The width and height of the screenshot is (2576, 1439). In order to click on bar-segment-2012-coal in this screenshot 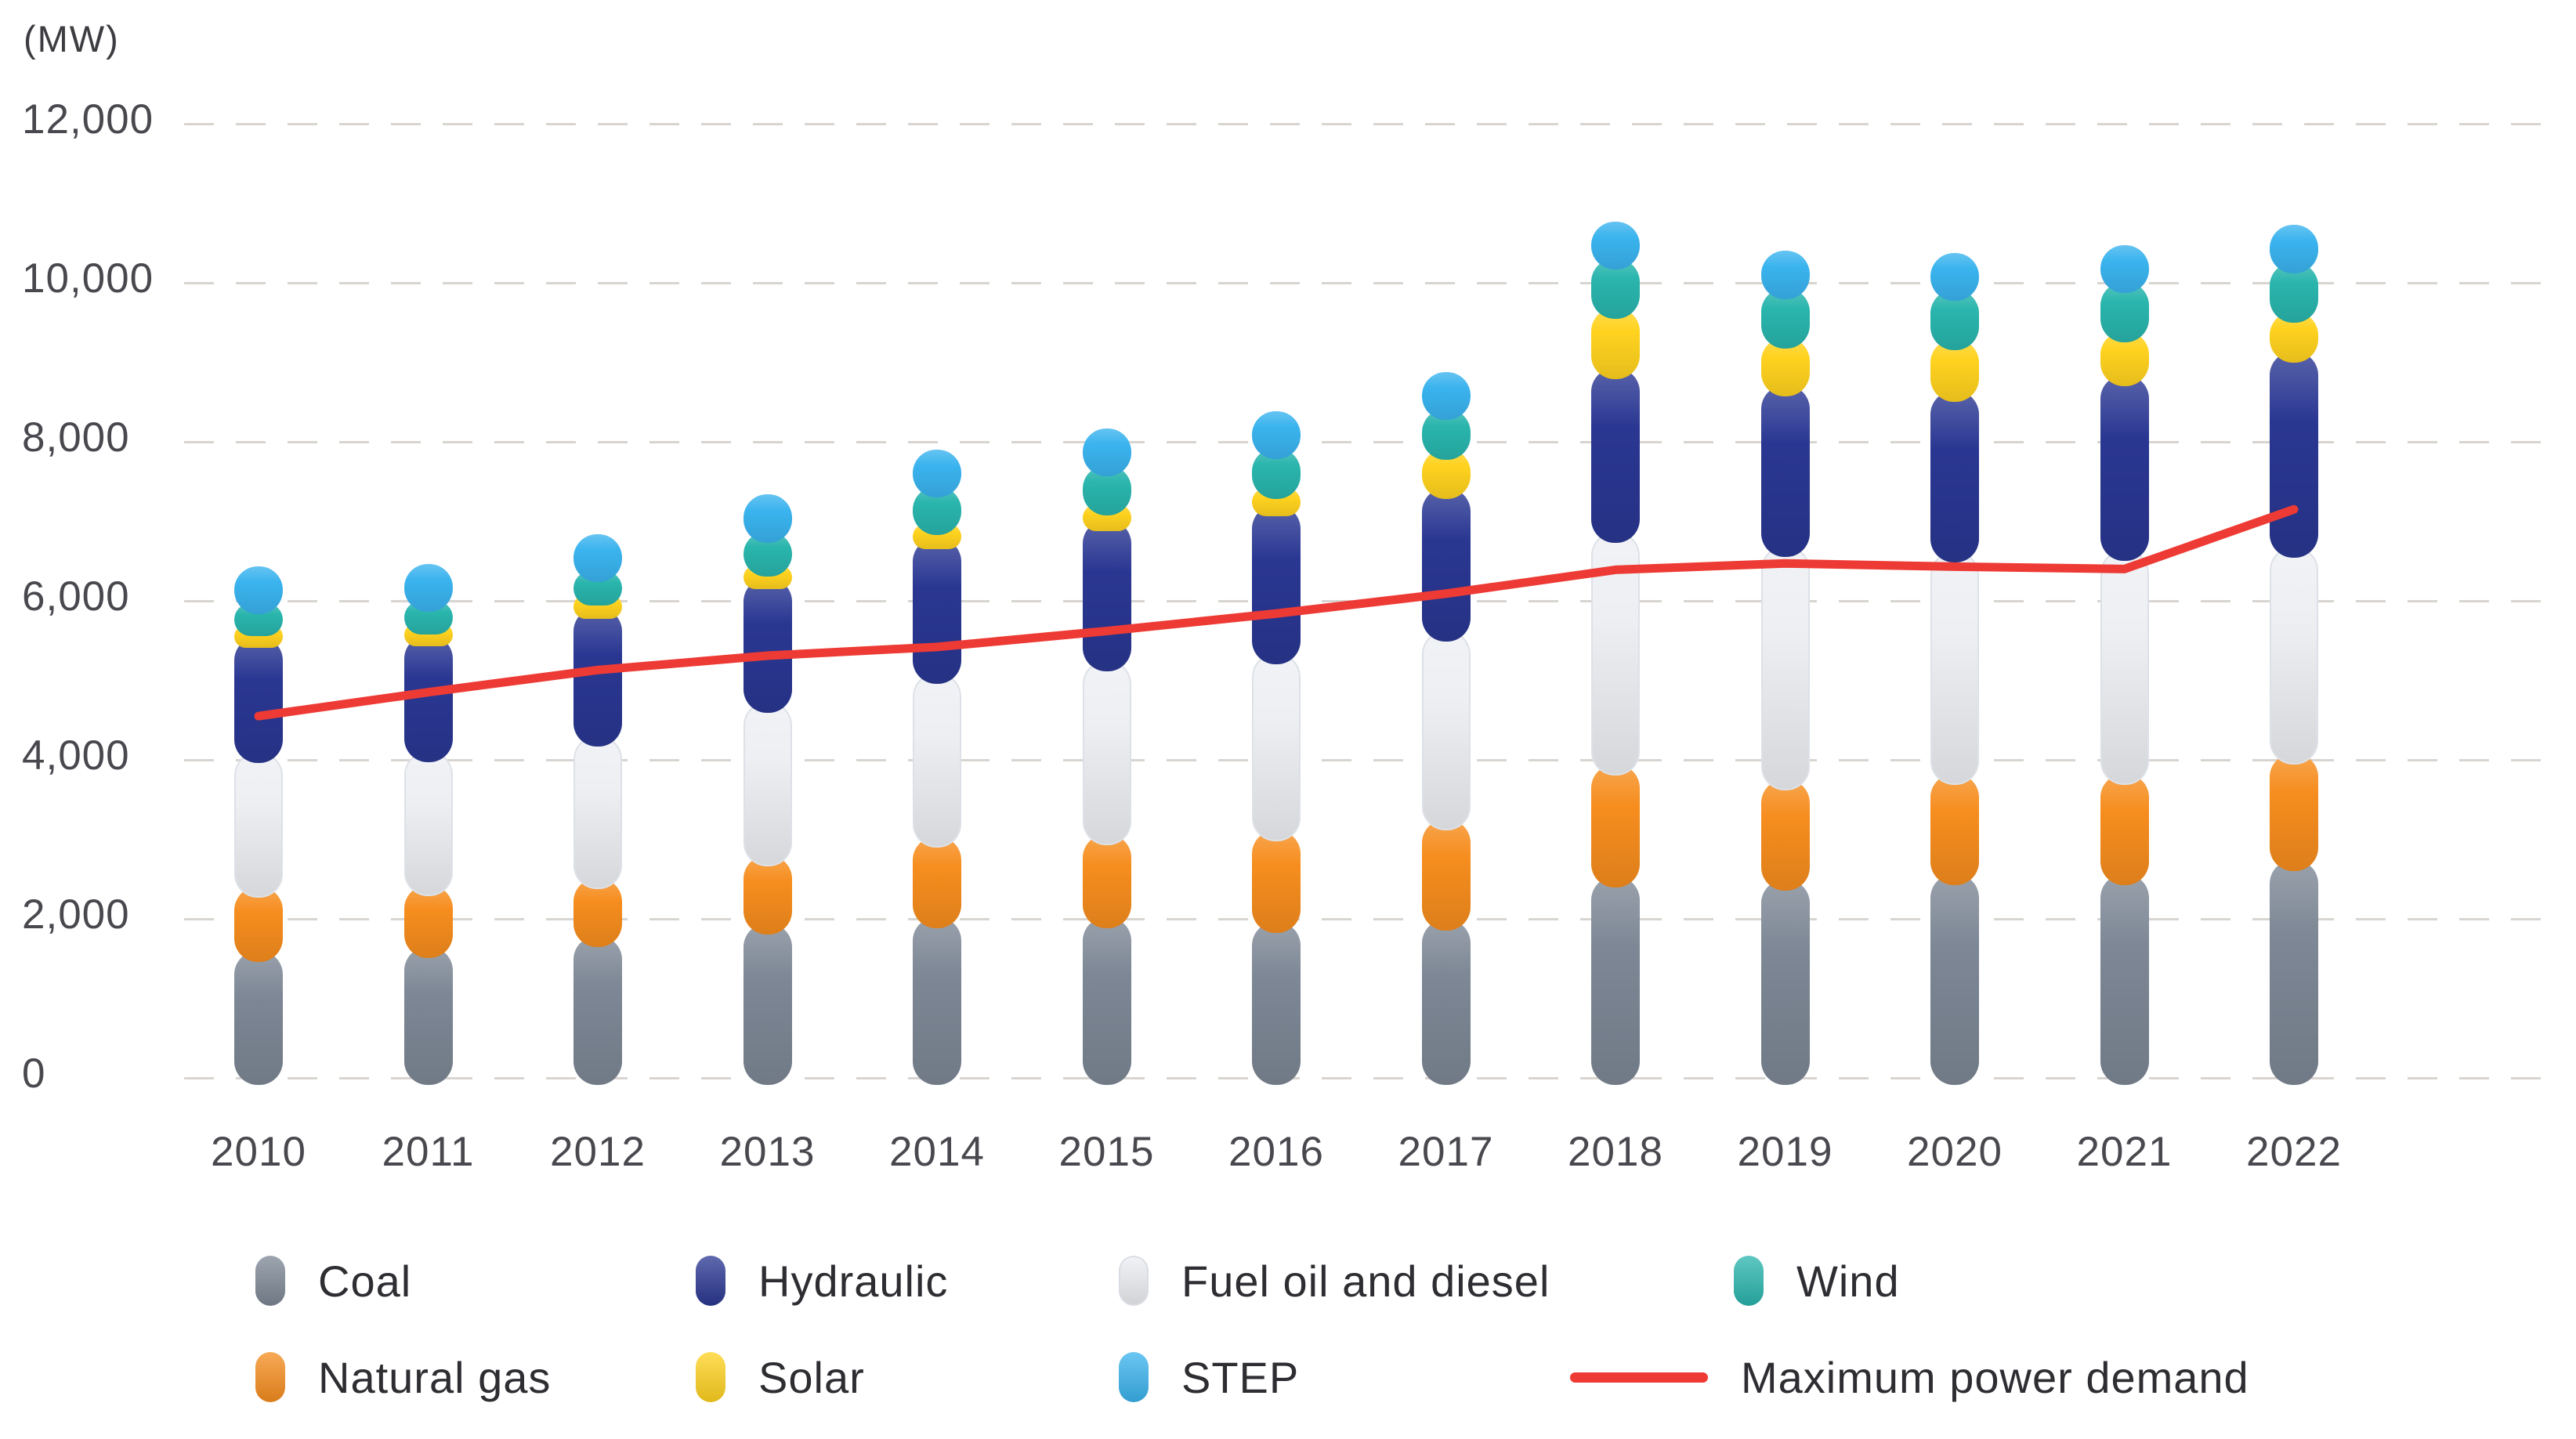, I will do `click(597, 1011)`.